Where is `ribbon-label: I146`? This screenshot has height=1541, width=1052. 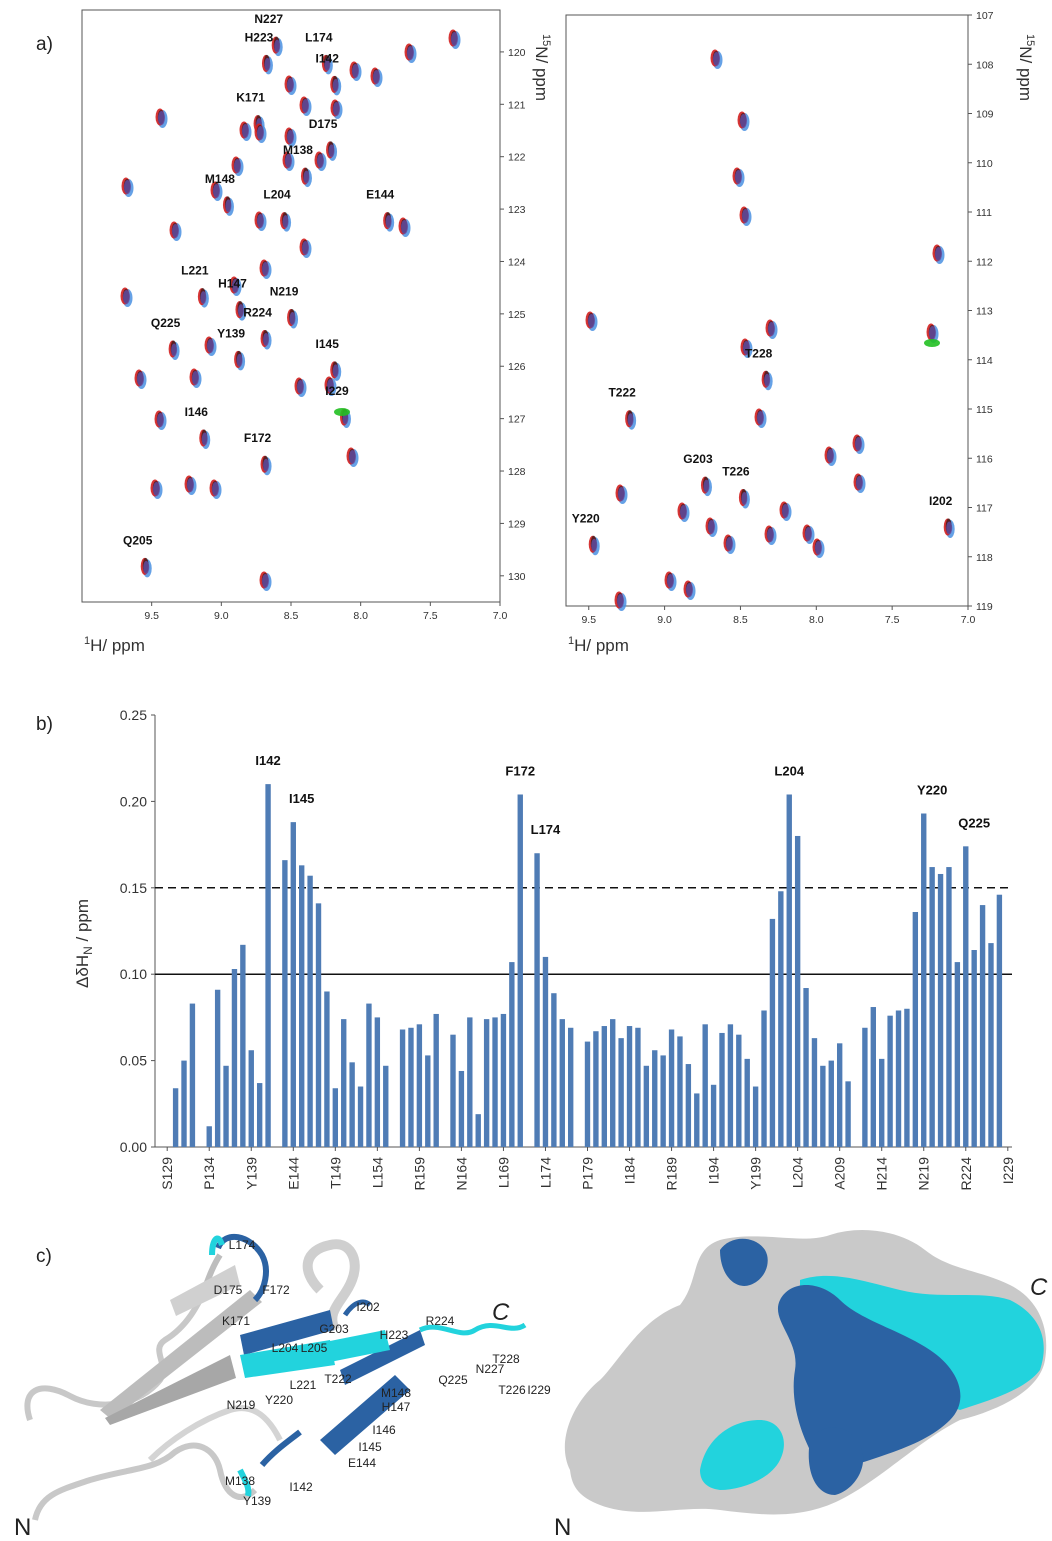
ribbon-label: I146 is located at coordinates (384, 1430).